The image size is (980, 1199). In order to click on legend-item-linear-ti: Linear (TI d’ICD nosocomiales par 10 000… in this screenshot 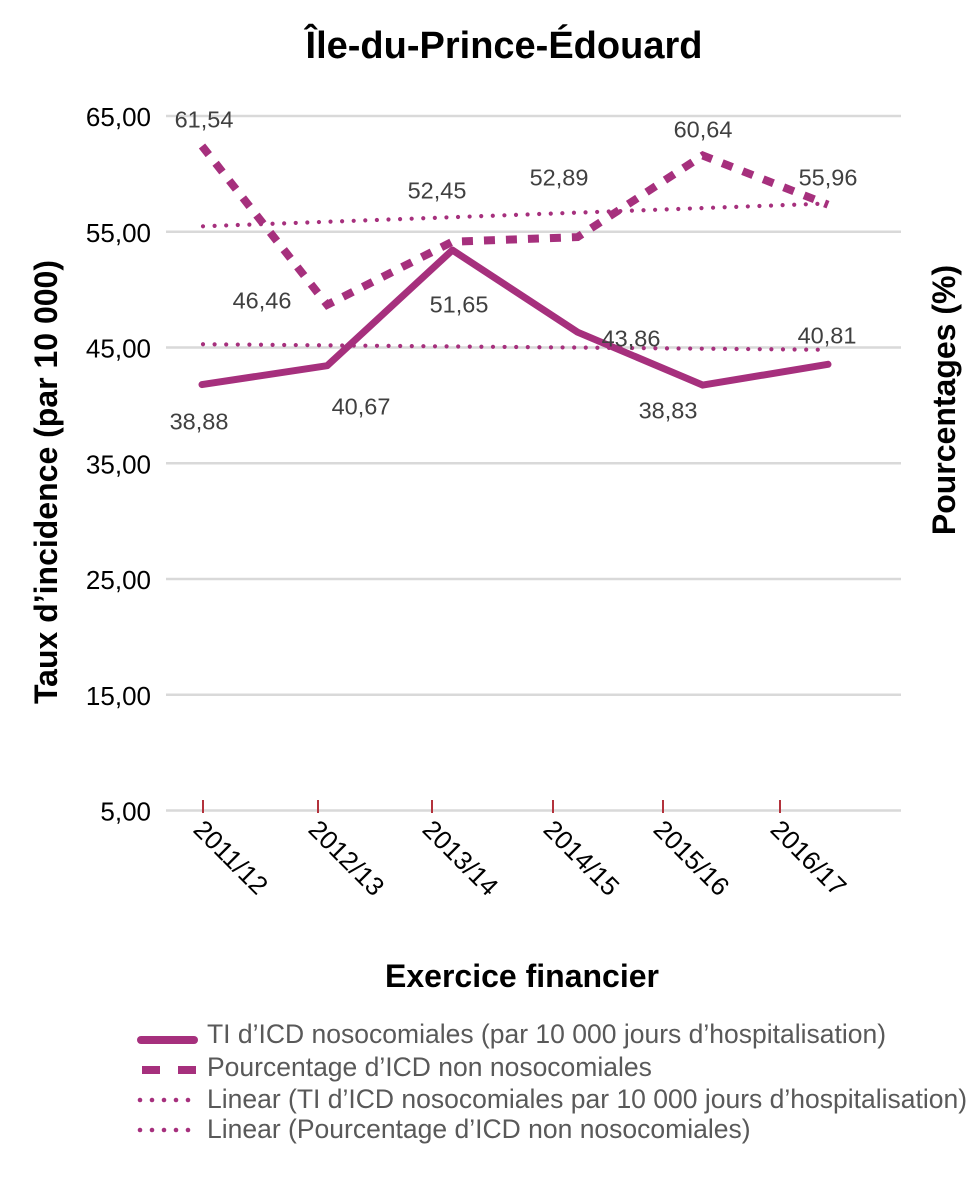, I will do `click(552, 1099)`.